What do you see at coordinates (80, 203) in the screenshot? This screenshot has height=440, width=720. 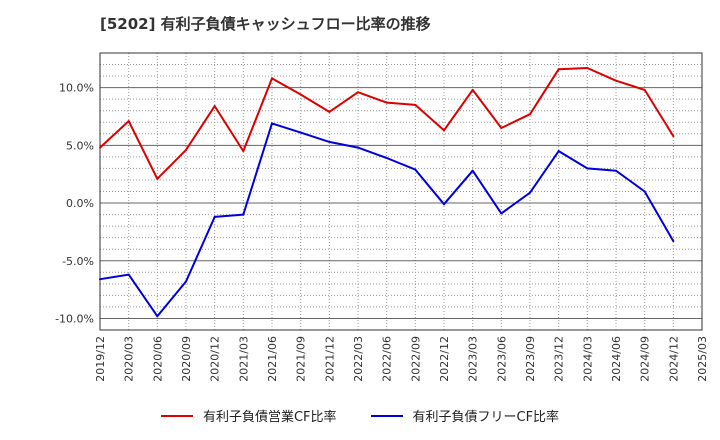 I see `y-tick-label: 0.0%` at bounding box center [80, 203].